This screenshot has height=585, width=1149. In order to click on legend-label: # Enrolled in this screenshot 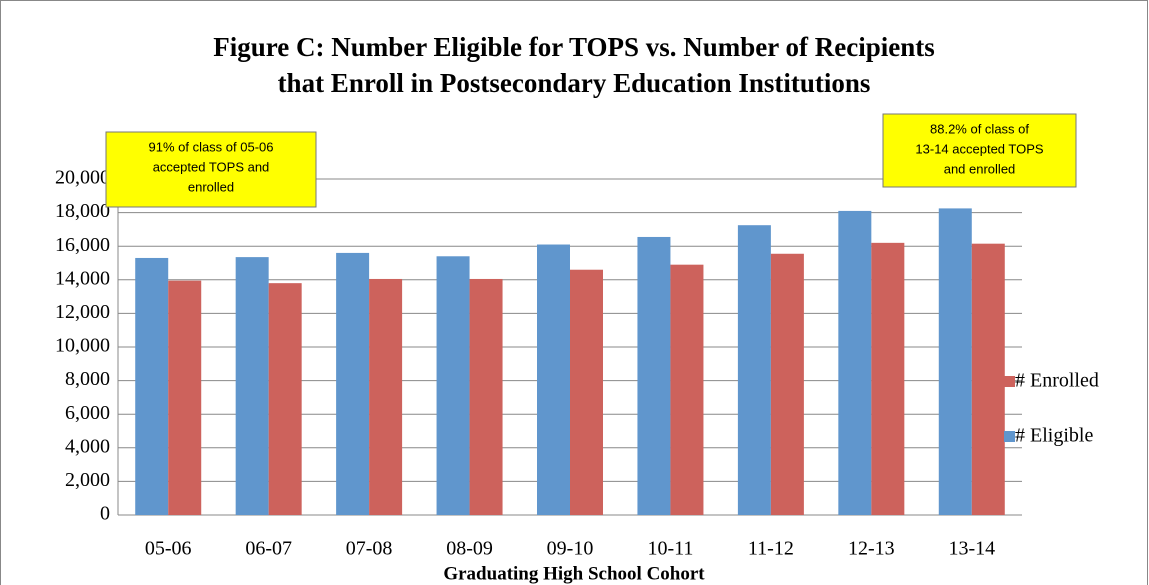, I will do `click(1057, 381)`.